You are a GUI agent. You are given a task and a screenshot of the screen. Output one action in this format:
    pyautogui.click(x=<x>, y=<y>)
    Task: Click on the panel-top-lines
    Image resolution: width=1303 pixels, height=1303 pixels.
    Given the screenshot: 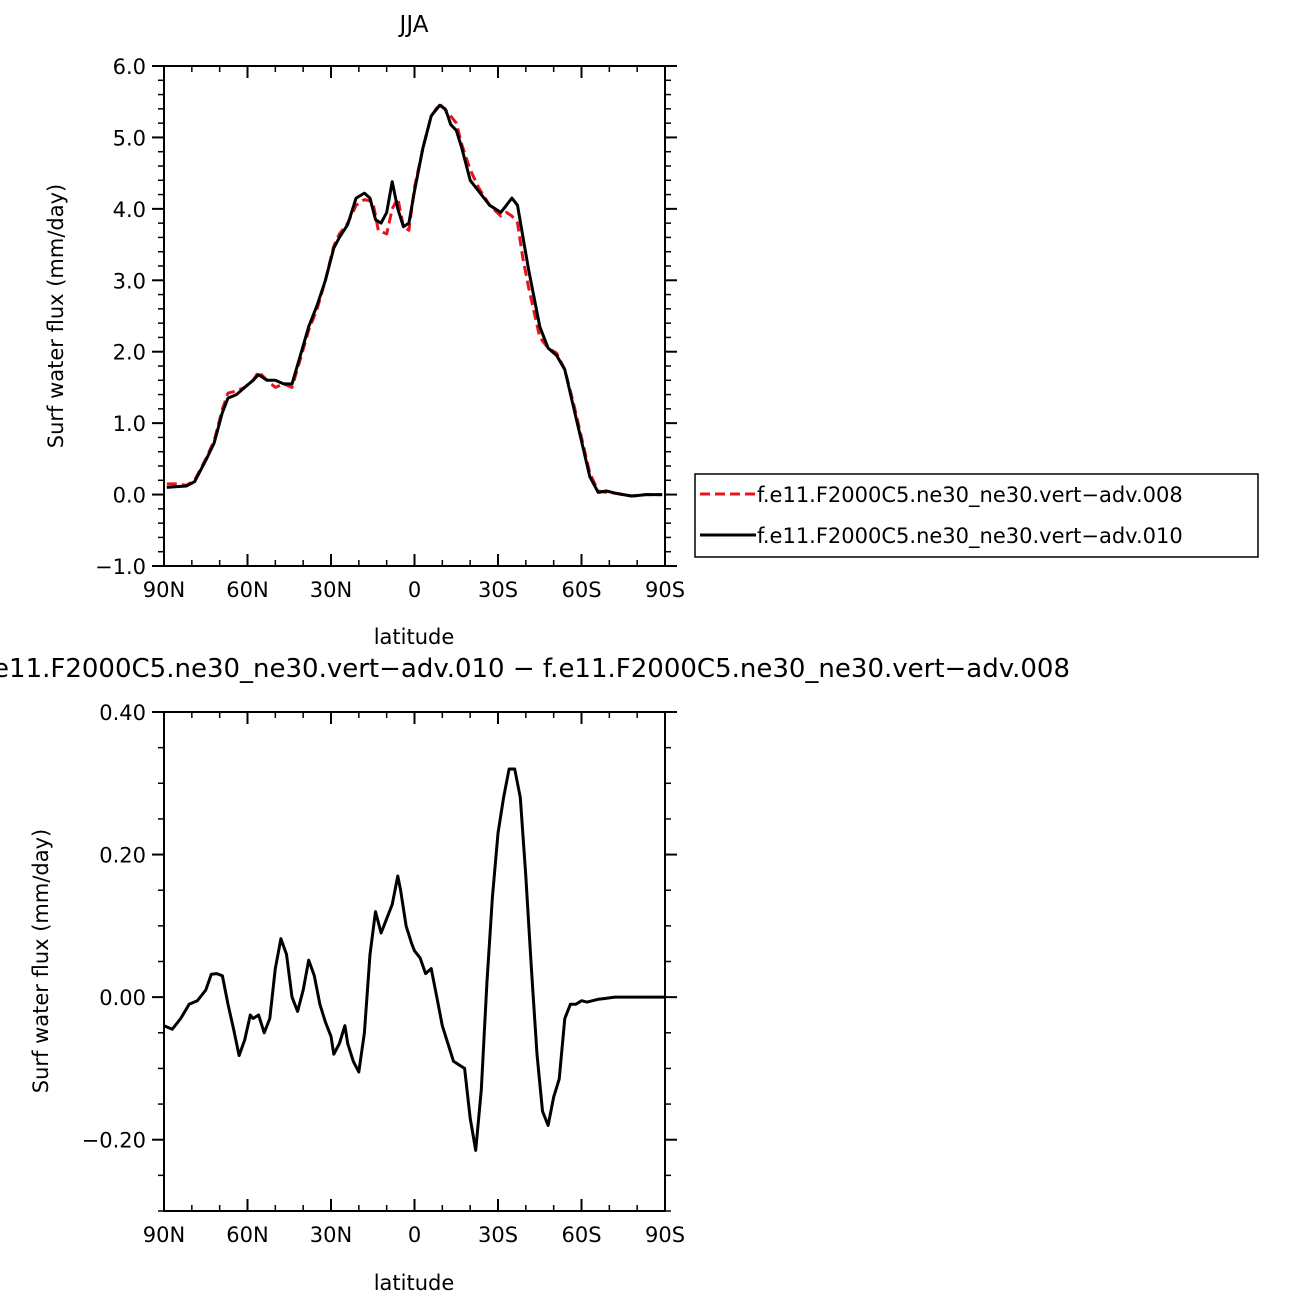 What is the action you would take?
    pyautogui.click(x=414, y=300)
    